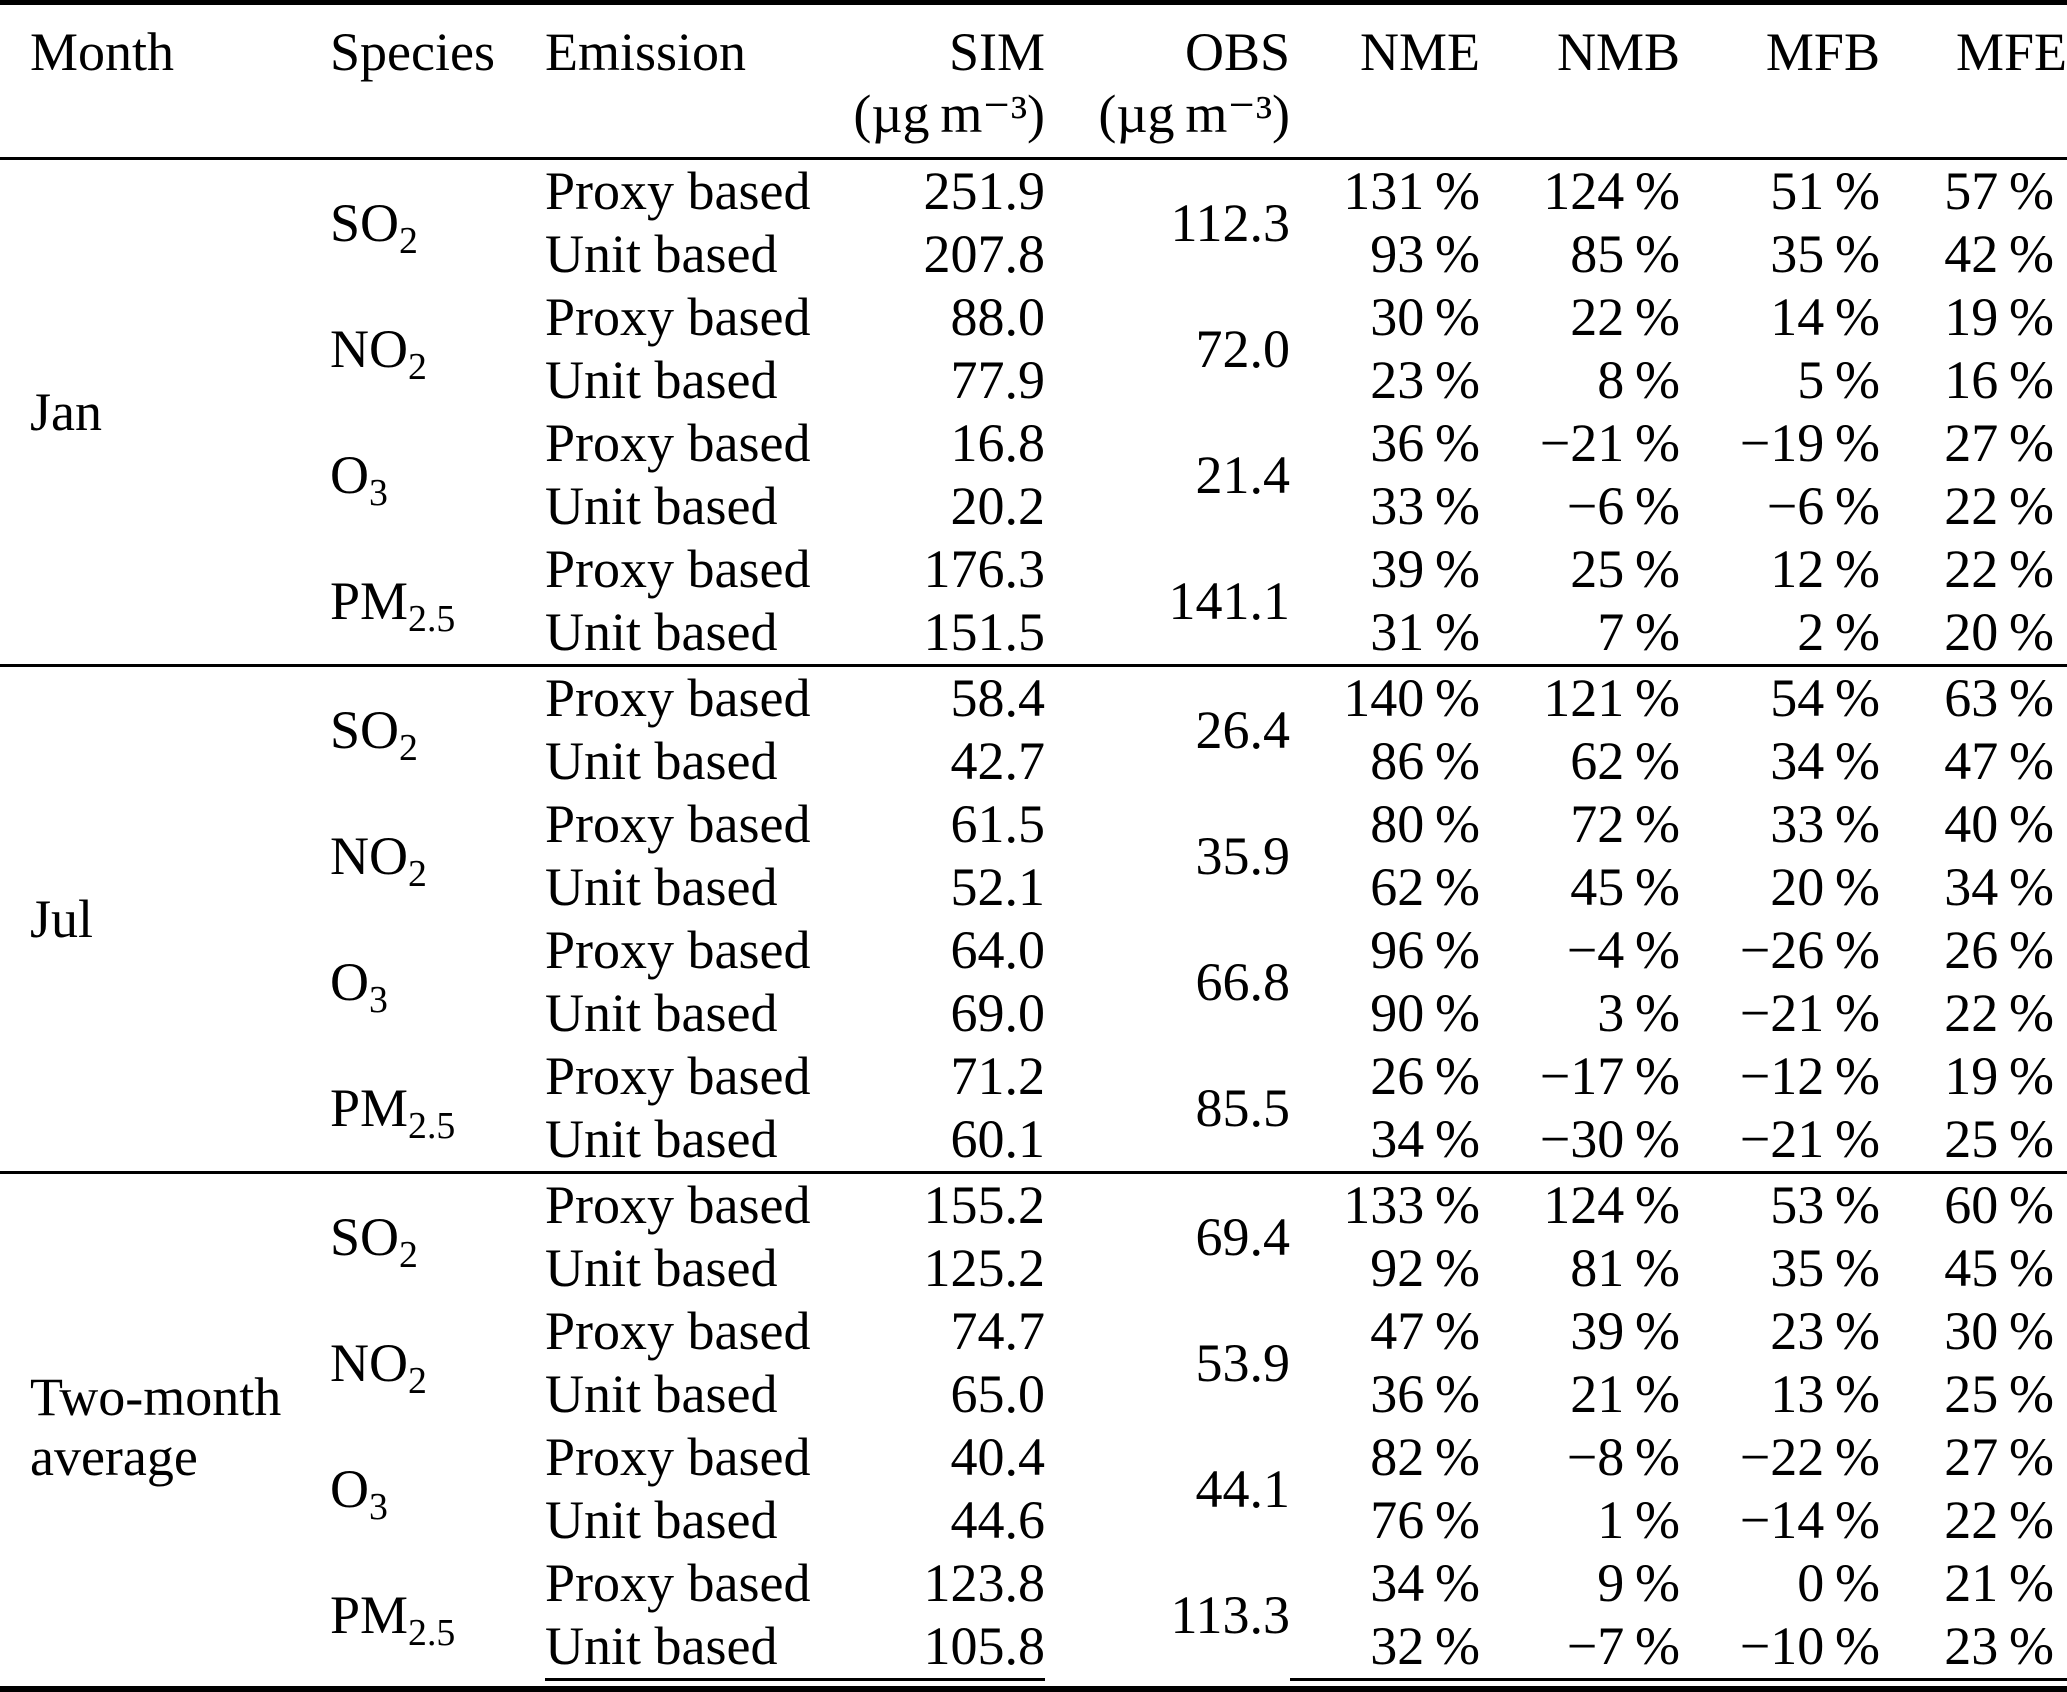  I want to click on nmb-value: 72 %, so click(1625, 824).